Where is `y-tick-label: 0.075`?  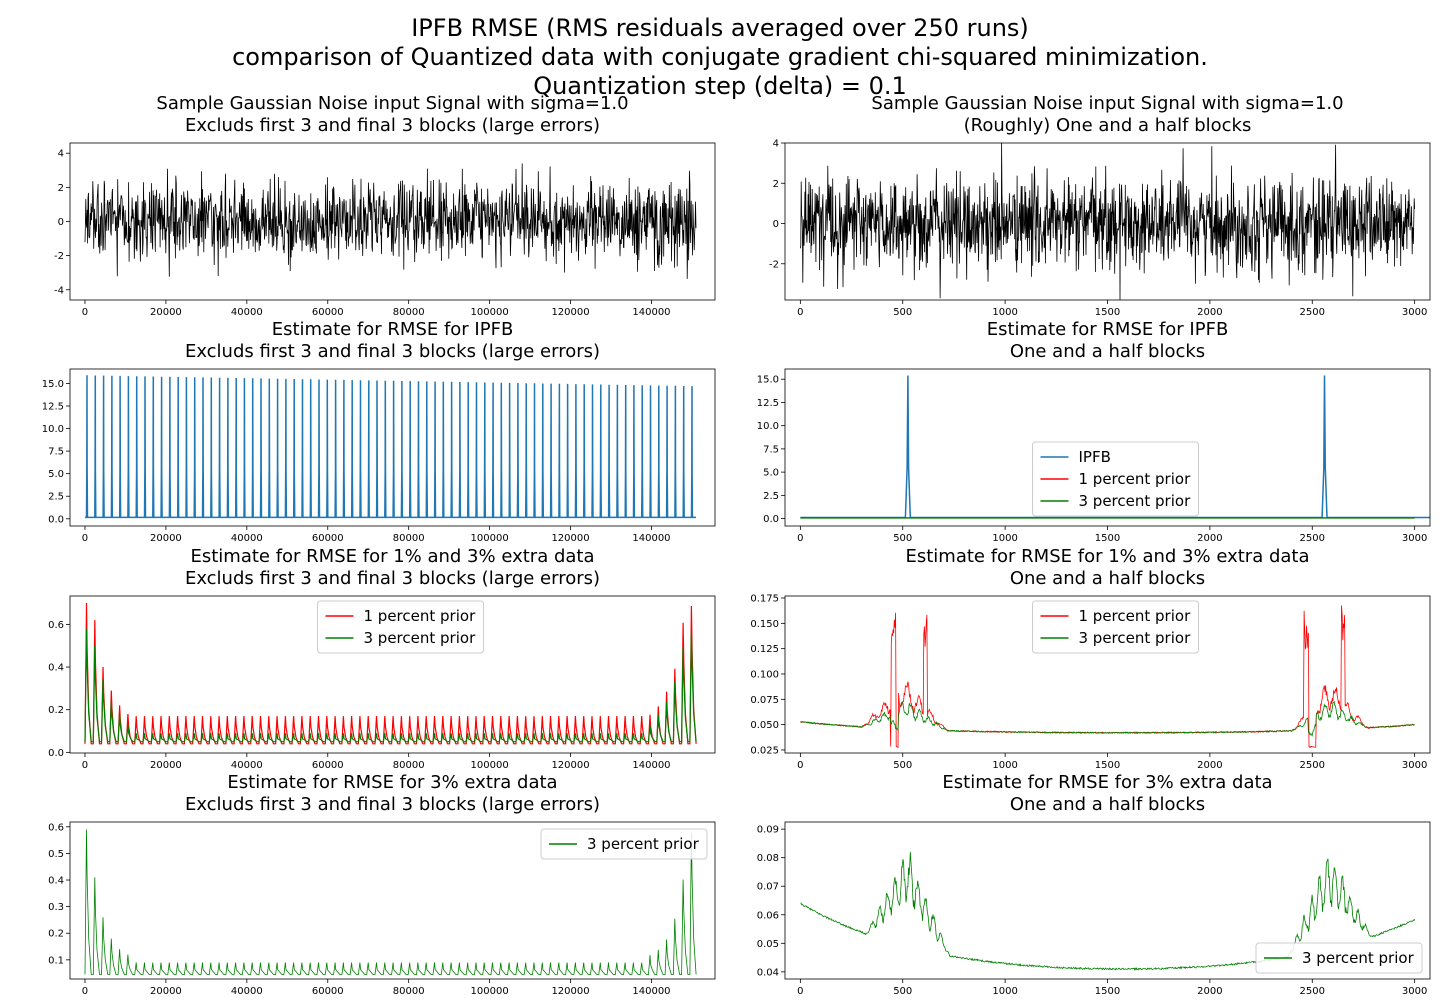 y-tick-label: 0.075 is located at coordinates (764, 700).